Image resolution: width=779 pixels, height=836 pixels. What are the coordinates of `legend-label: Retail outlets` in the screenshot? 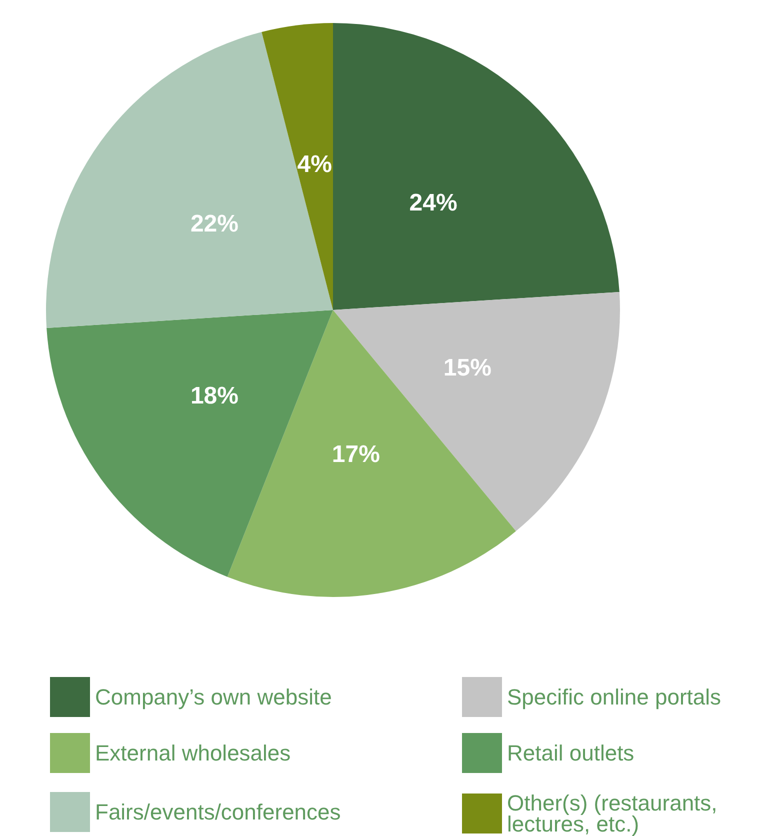 It's located at (570, 753).